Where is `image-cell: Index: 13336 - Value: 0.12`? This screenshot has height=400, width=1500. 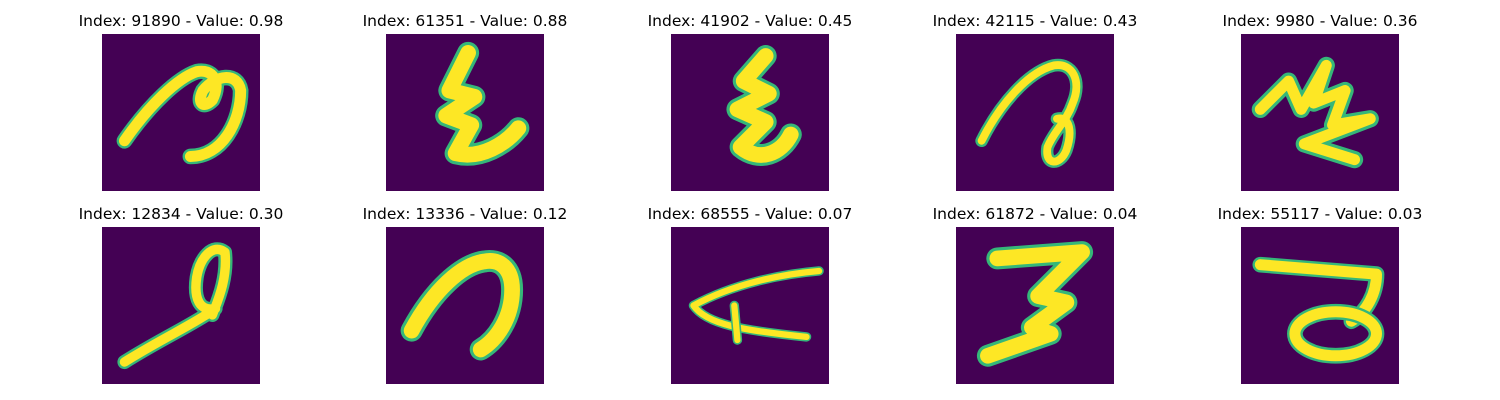
image-cell: Index: 13336 - Value: 0.12 is located at coordinates (465, 295).